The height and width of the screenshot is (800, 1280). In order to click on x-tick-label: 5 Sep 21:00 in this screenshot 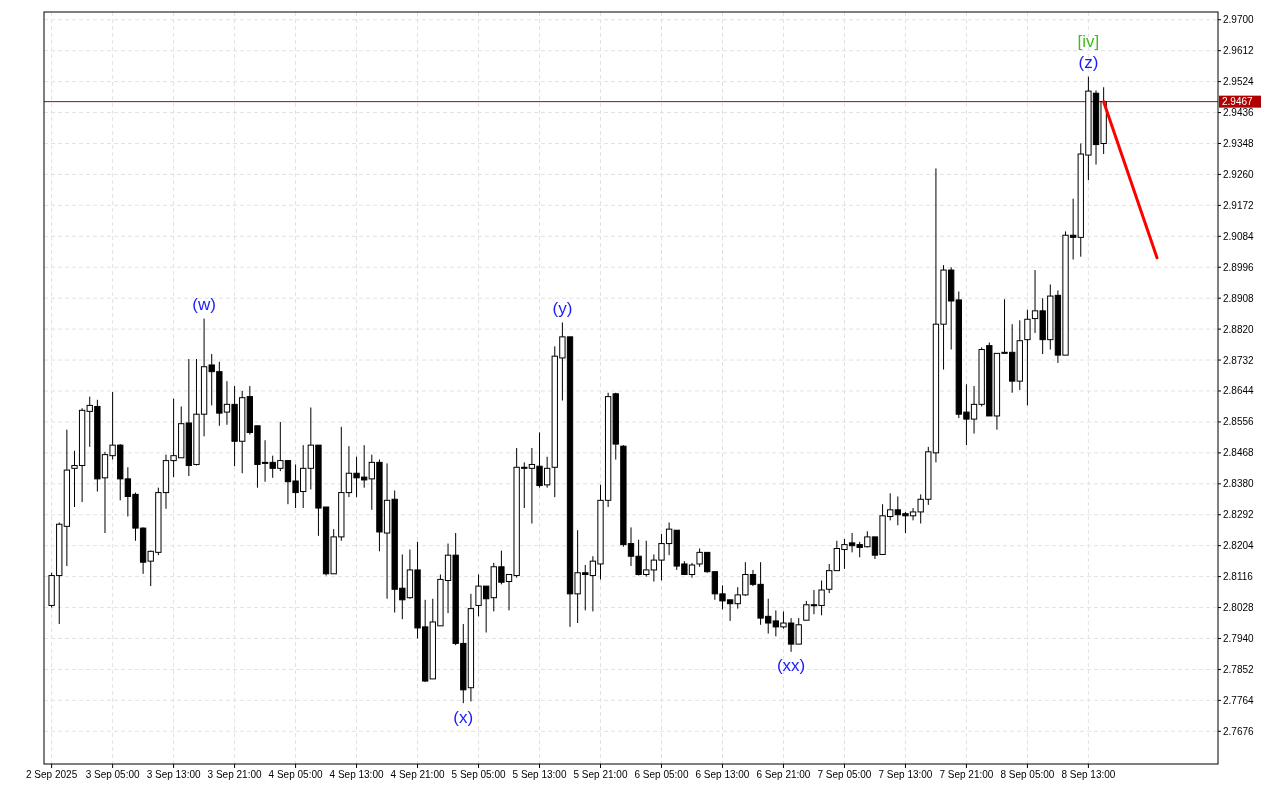, I will do `click(600, 774)`.